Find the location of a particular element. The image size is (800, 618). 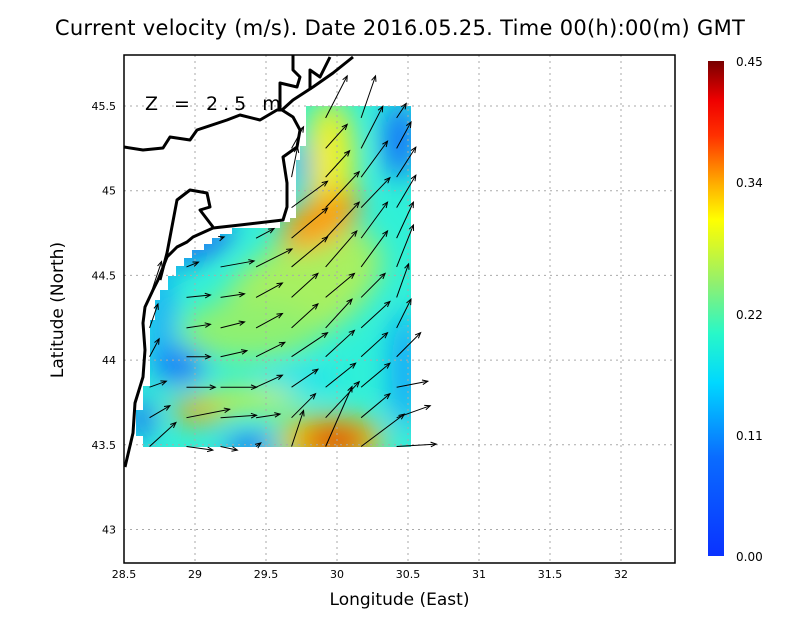

y-tick-label: 44 is located at coordinates (109, 360).